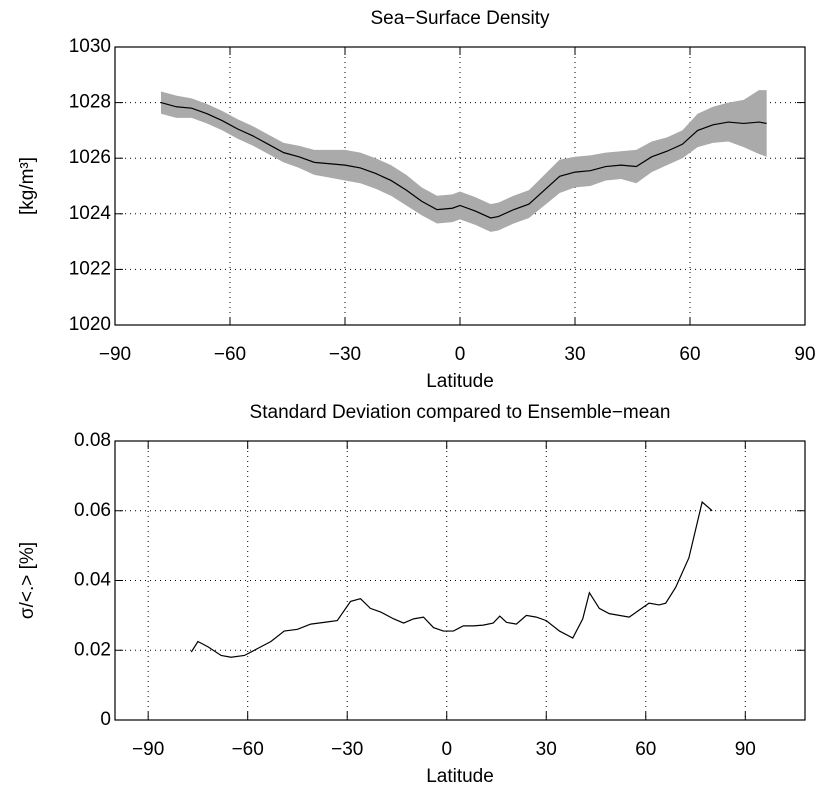  What do you see at coordinates (92, 510) in the screenshot?
I see `y-tick-label: 0.06` at bounding box center [92, 510].